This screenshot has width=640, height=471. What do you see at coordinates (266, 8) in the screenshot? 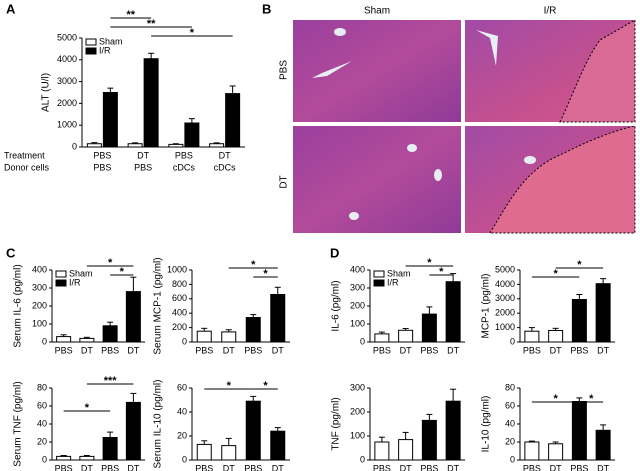
I see `panel-label: B` at bounding box center [266, 8].